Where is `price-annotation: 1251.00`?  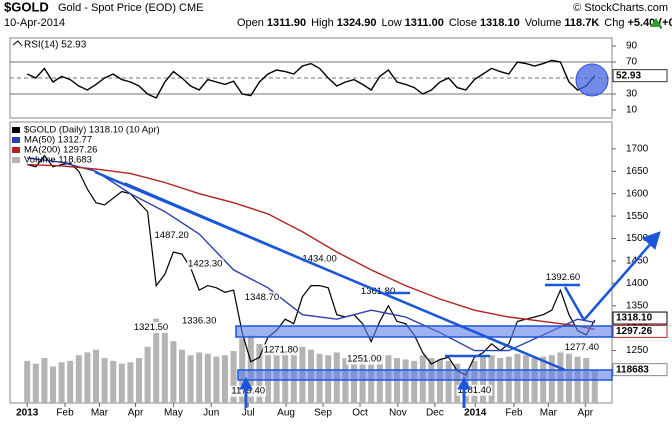 price-annotation: 1251.00 is located at coordinates (364, 359).